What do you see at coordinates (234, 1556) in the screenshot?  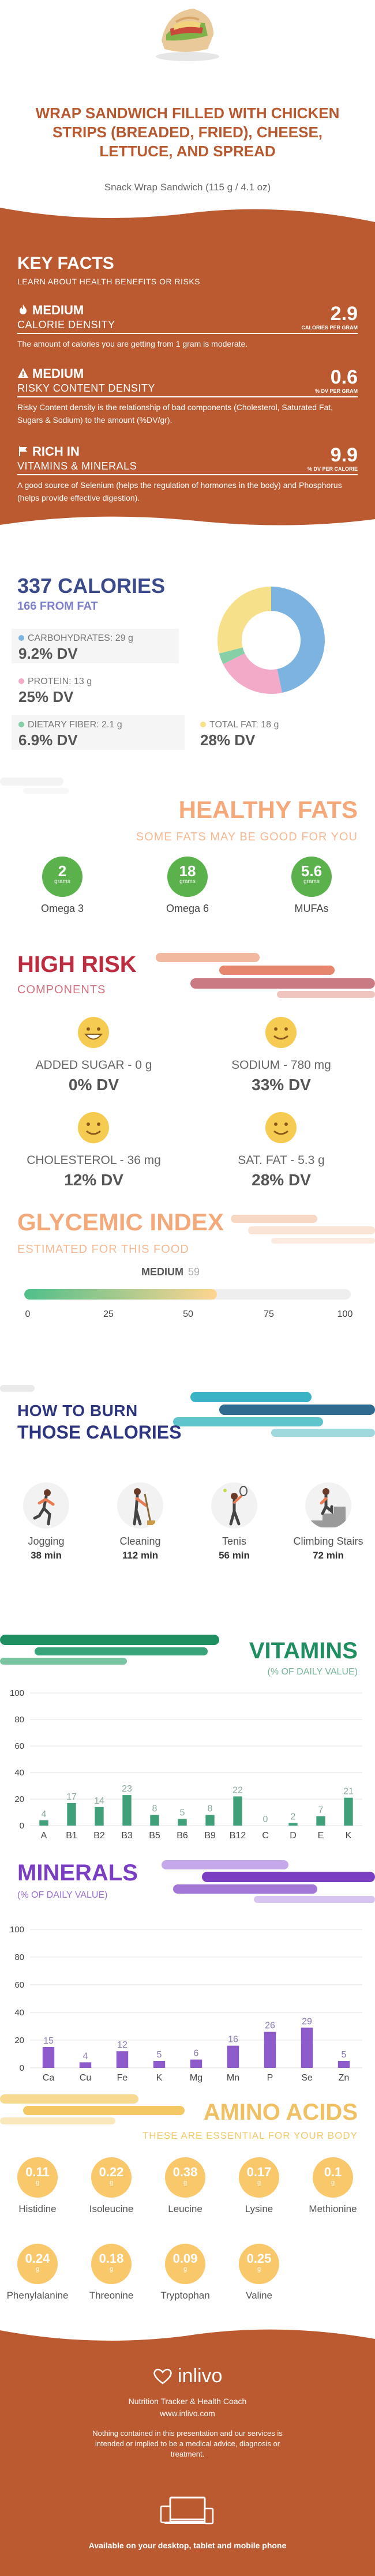 I see `activity-time: 56 min` at bounding box center [234, 1556].